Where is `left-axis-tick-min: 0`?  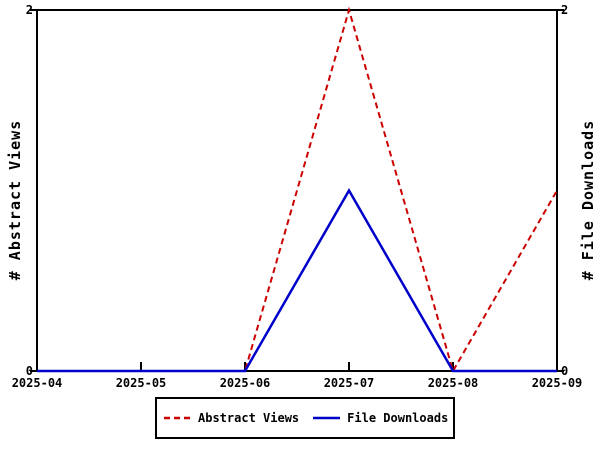 left-axis-tick-min: 0 is located at coordinates (29, 371).